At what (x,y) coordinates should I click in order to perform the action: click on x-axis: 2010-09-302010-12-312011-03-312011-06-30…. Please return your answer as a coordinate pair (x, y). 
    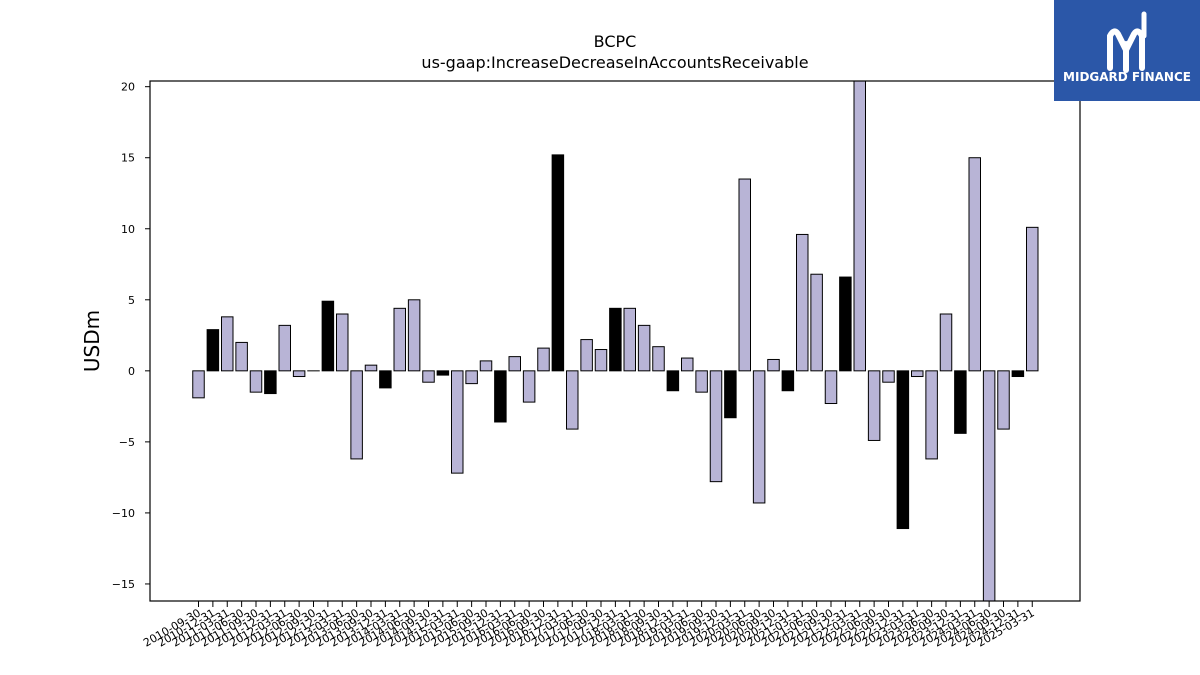
    Looking at the image, I should click on (589, 625).